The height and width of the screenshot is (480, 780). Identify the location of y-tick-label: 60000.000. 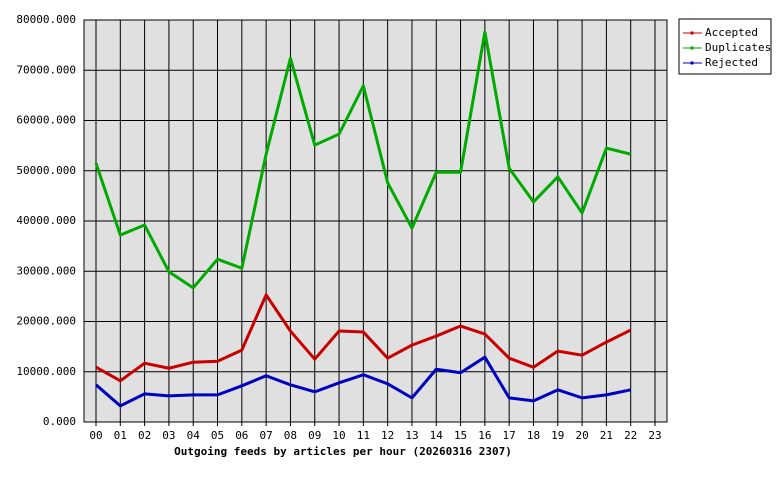
(46, 120).